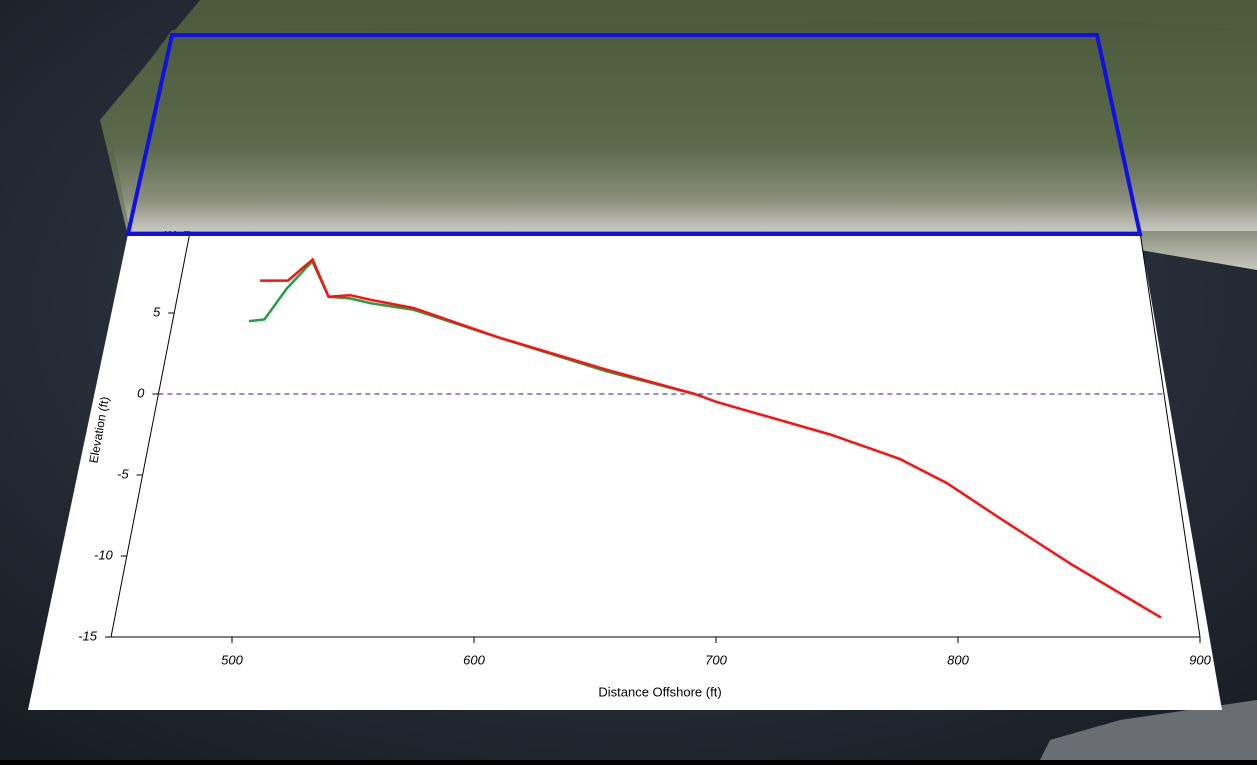 The width and height of the screenshot is (1257, 765). Describe the element at coordinates (150, 434) in the screenshot. I see `y-axis` at that location.